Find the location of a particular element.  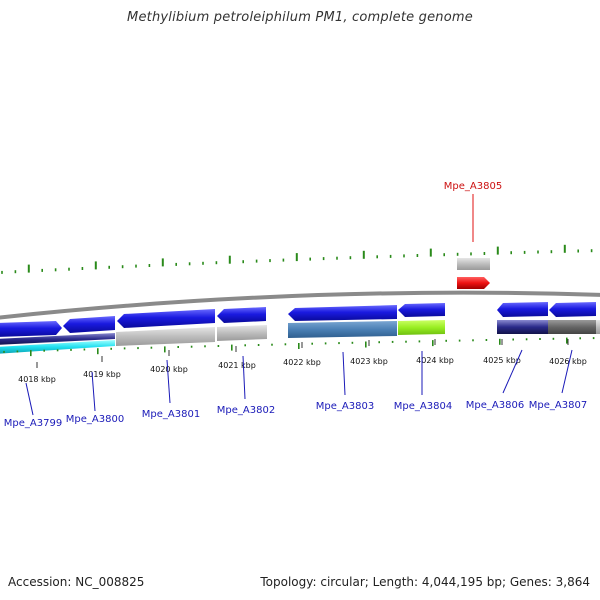

gene-label: Mpe_A3803 is located at coordinates (345, 406).